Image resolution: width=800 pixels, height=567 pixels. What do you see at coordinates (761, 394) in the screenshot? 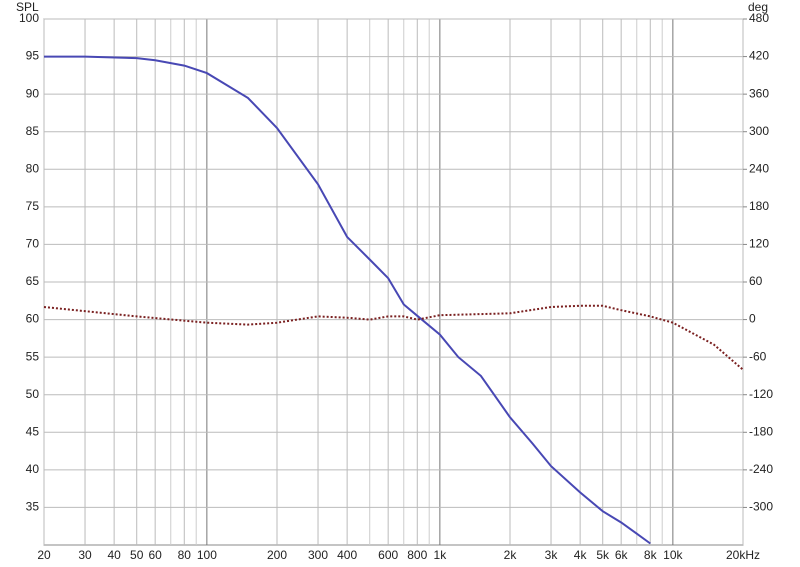
I see `y2-tick-label: -120` at bounding box center [761, 394].